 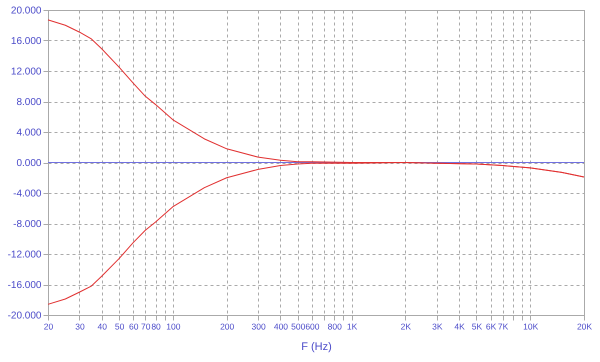 What do you see at coordinates (406, 327) in the screenshot?
I see `x-tick-label: 2K` at bounding box center [406, 327].